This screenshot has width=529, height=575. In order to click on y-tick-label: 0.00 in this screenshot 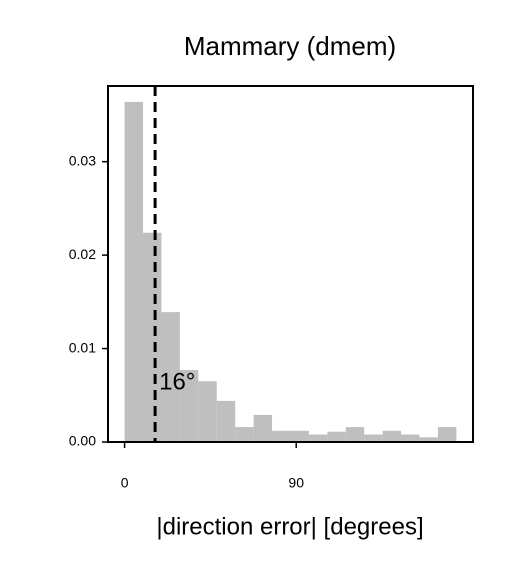, I will do `click(82, 441)`.